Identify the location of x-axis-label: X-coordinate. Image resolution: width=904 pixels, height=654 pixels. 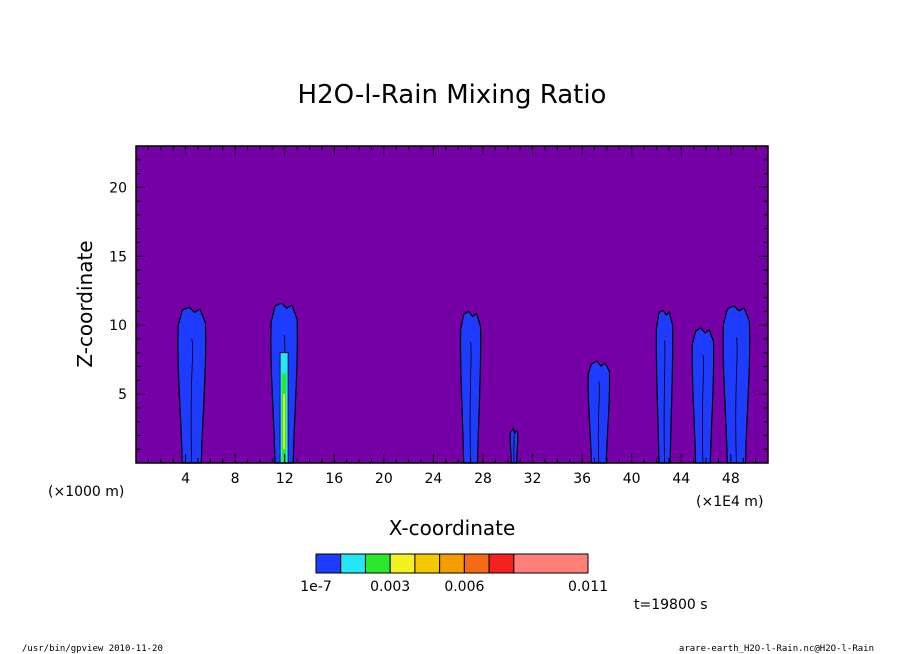
(452, 528).